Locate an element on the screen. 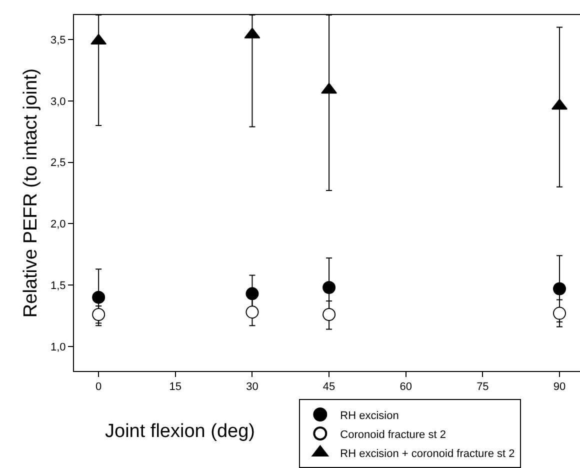  legend-label: RH excision + coronoid fracture st 2 is located at coordinates (427, 454).